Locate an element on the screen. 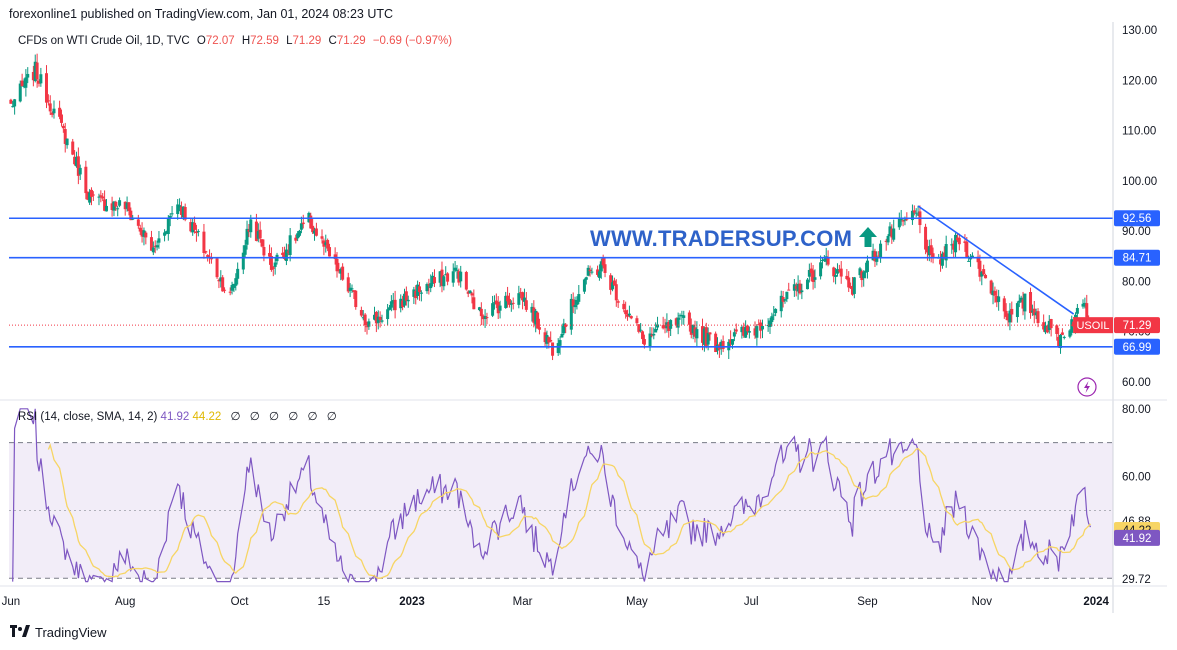  time-tick-label: Sep is located at coordinates (867, 602).